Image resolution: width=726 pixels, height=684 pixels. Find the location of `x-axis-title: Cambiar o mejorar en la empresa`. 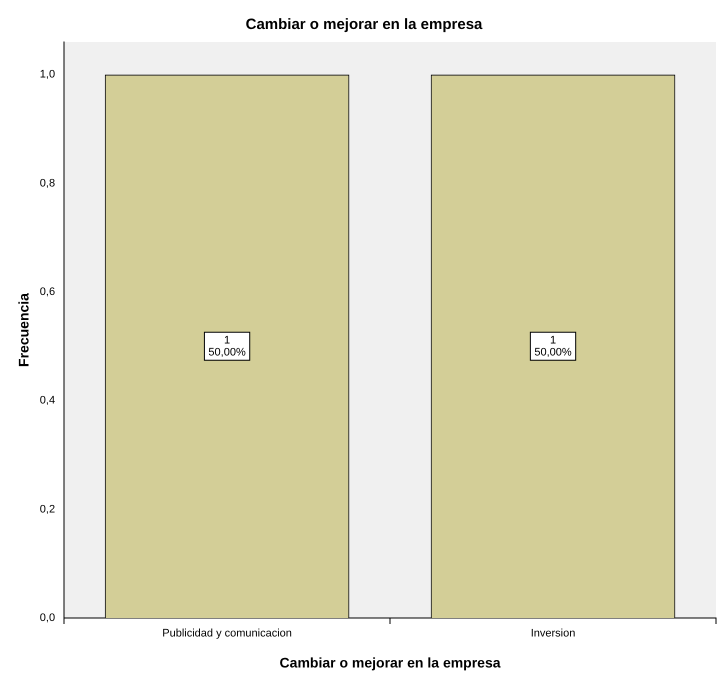

x-axis-title: Cambiar o mejorar en la empresa is located at coordinates (390, 662).